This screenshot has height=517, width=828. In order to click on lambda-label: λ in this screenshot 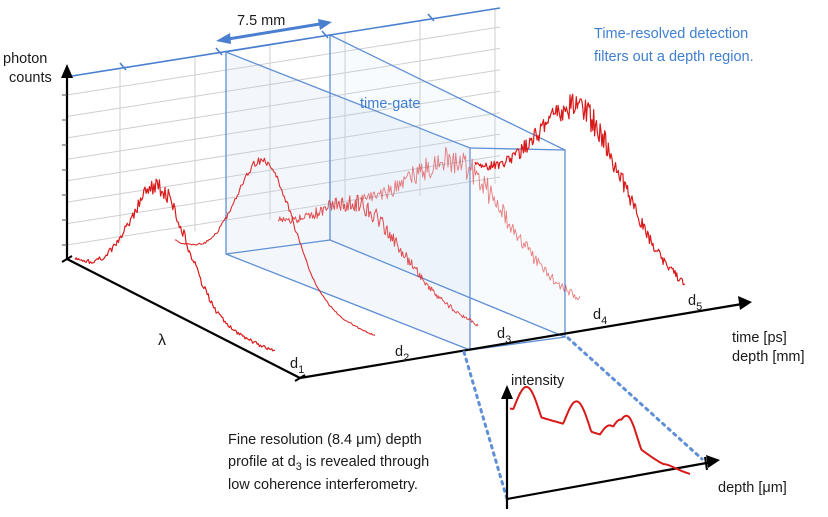, I will do `click(162, 340)`.